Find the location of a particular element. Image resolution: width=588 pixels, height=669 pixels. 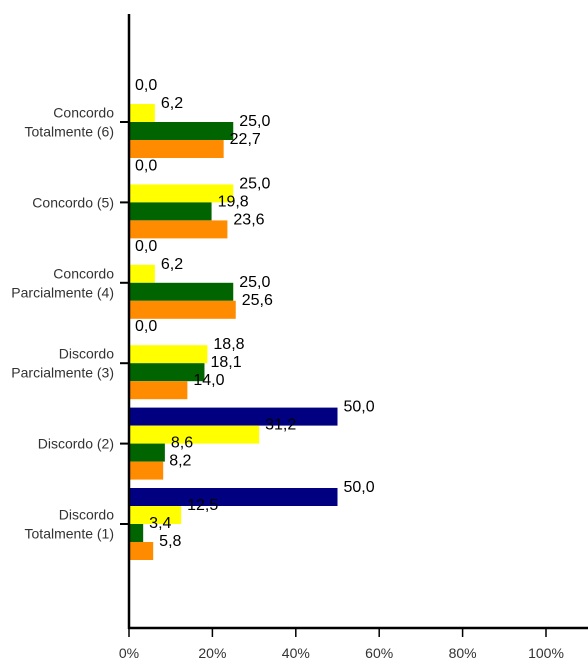

category-label-line: Concordo (5) is located at coordinates (73, 202).